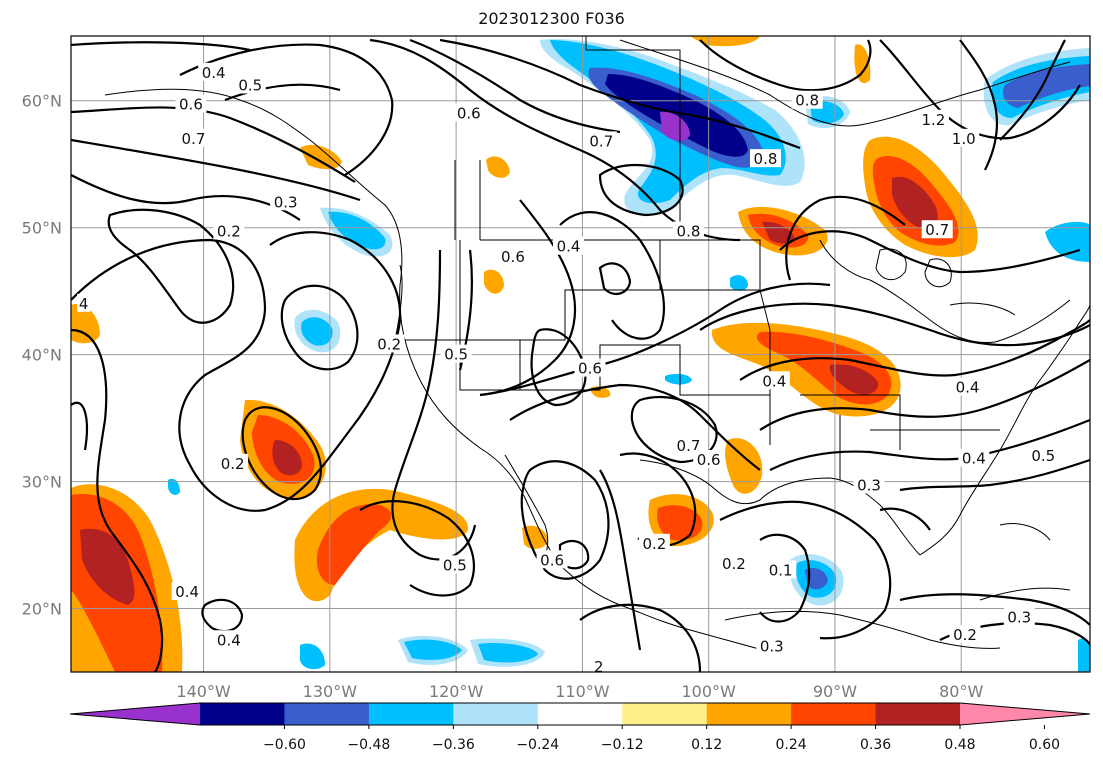 This screenshot has height=765, width=1103. I want to click on longitude-tick-label: 110°W, so click(582, 691).